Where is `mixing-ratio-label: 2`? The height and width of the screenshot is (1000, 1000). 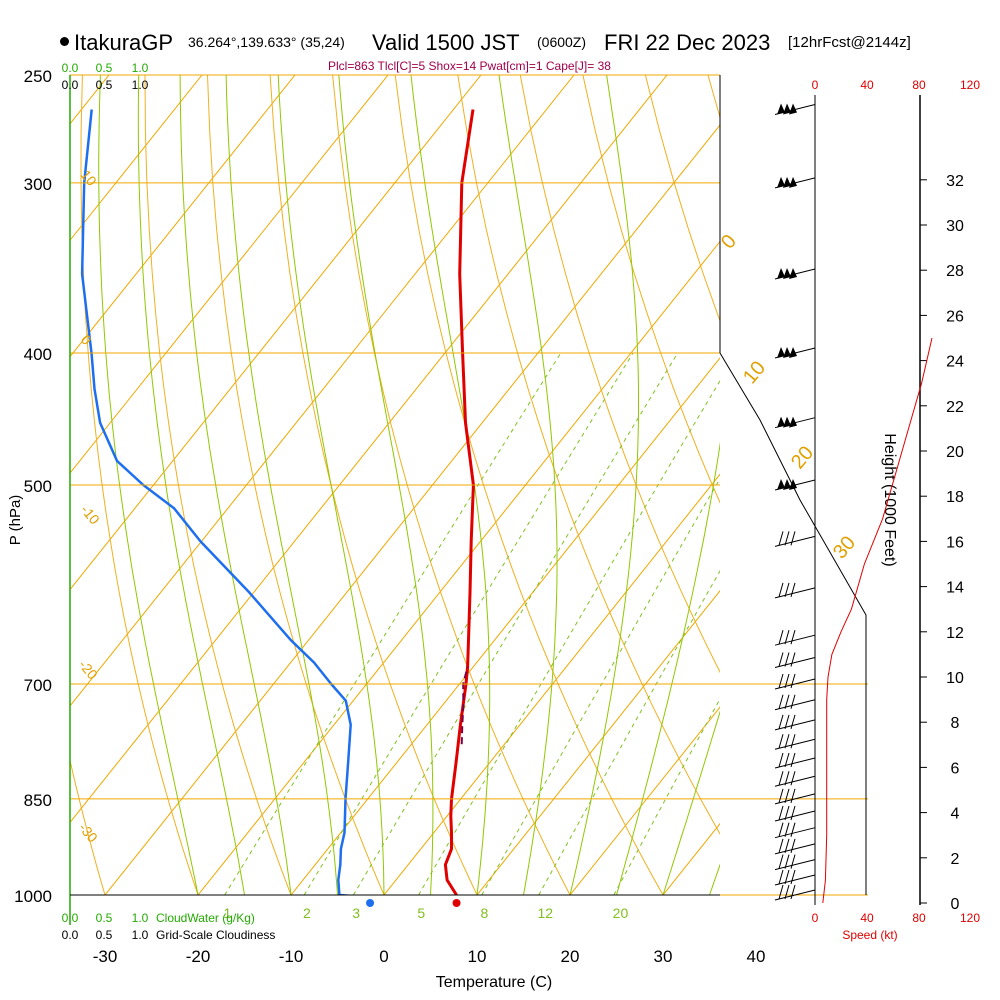 mixing-ratio-label: 2 is located at coordinates (307, 913).